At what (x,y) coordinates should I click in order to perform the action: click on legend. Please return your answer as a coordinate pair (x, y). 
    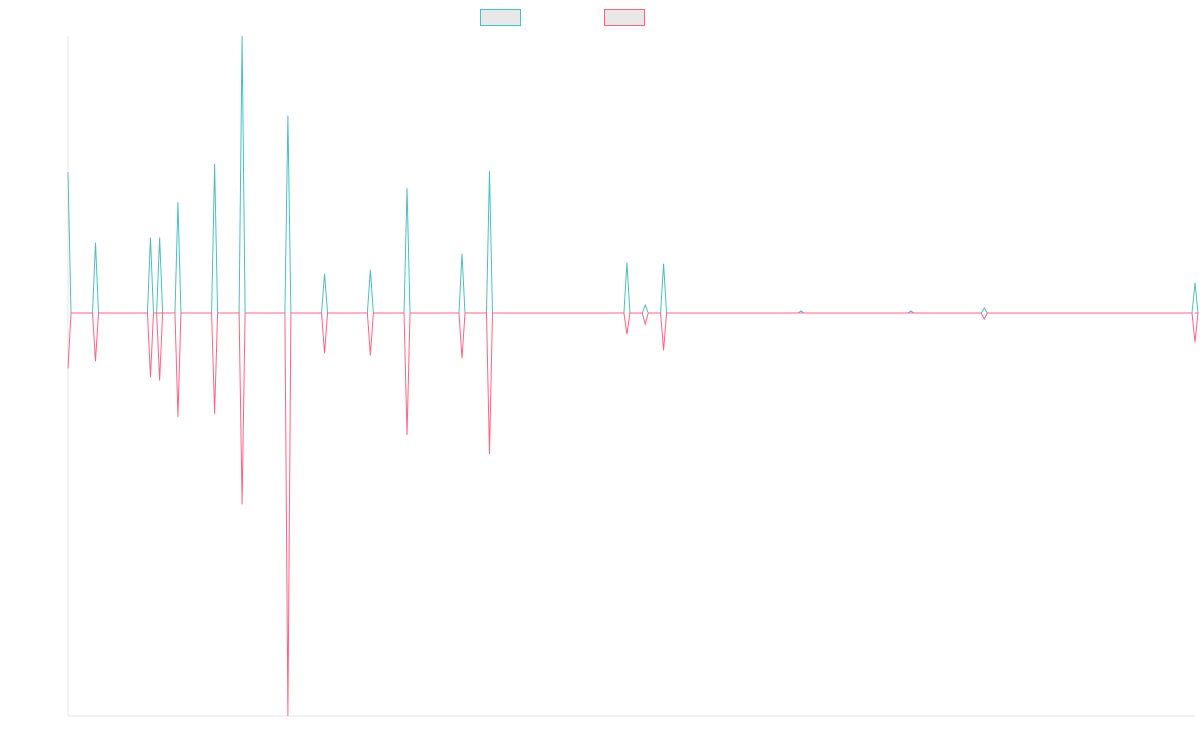
    Looking at the image, I should click on (562, 17).